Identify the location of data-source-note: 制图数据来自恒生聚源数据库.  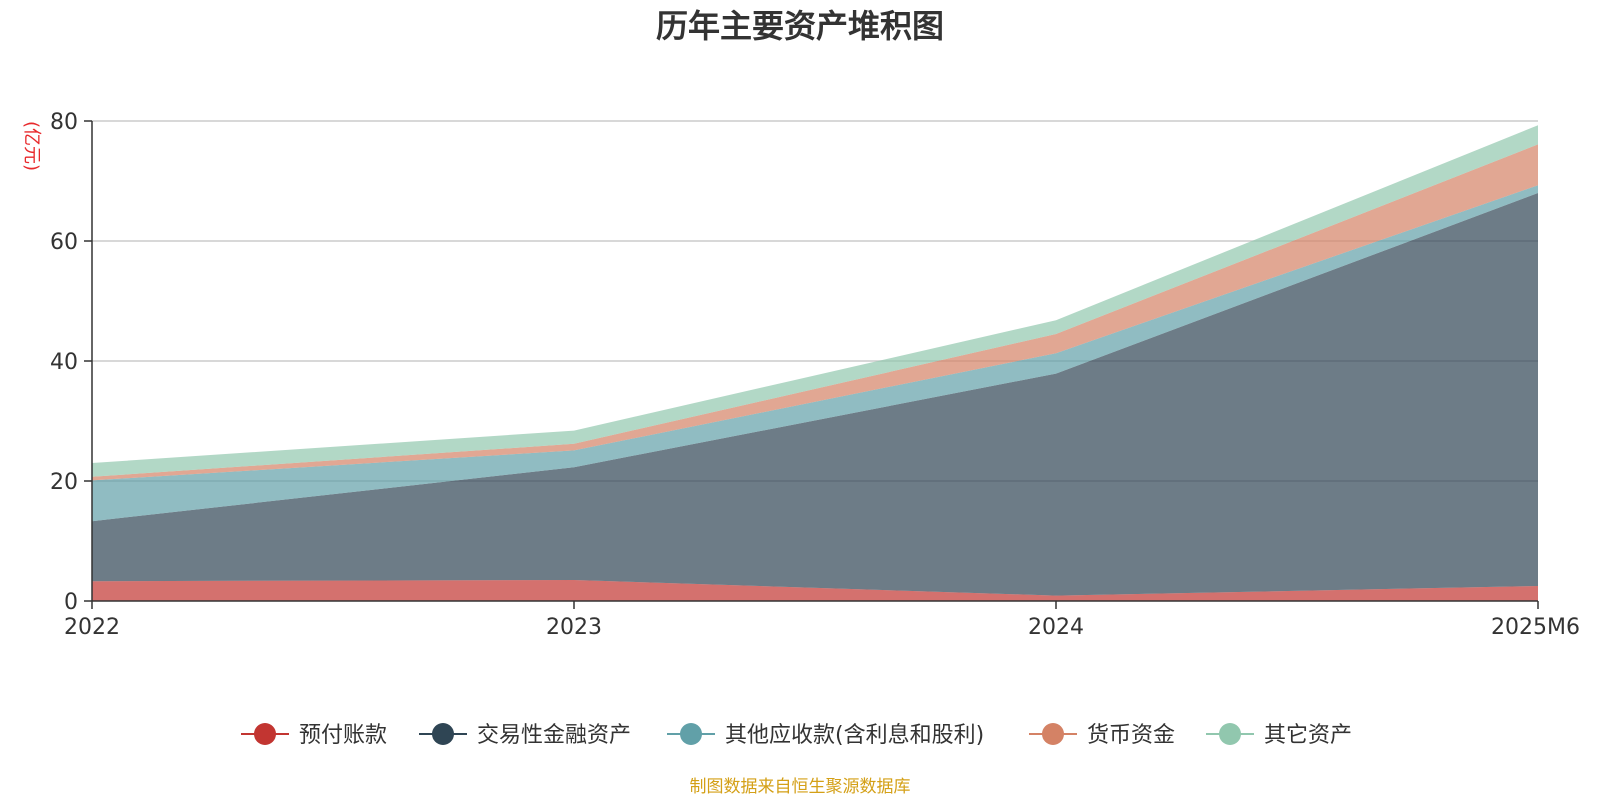
(800, 787).